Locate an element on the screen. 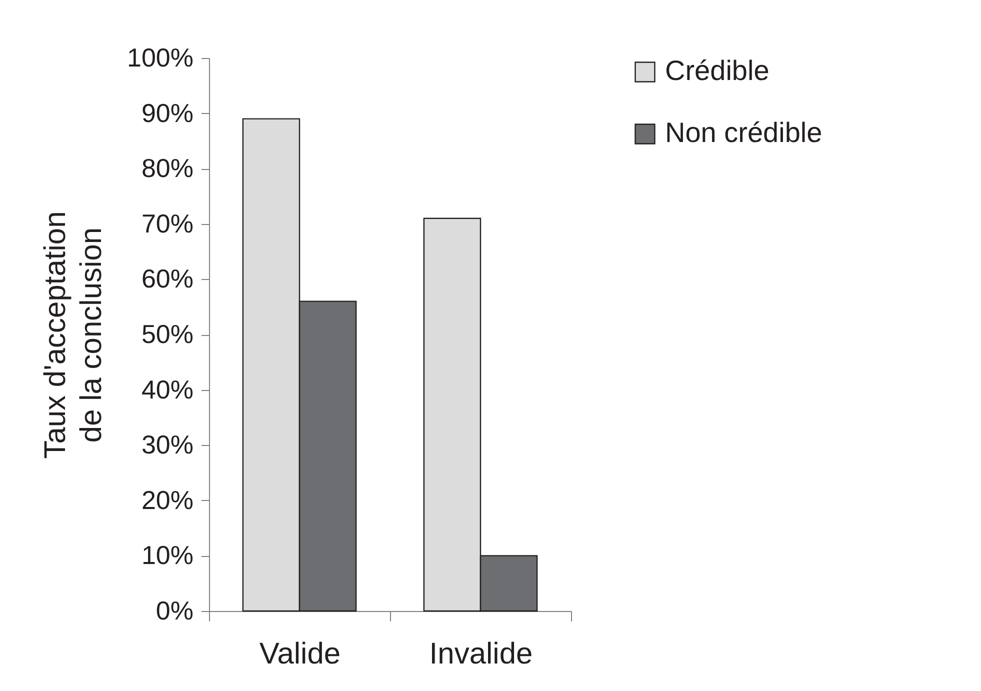 Image resolution: width=981 pixels, height=691 pixels. y-axis-title: Taux d'acceptation de la conclusion is located at coordinates (73, 335).